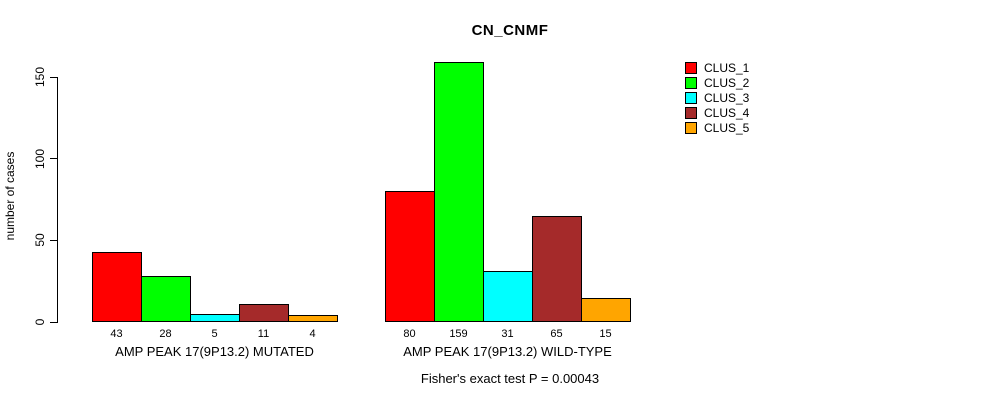 This screenshot has width=990, height=400. What do you see at coordinates (727, 98) in the screenshot?
I see `legend-label: CLUS_3` at bounding box center [727, 98].